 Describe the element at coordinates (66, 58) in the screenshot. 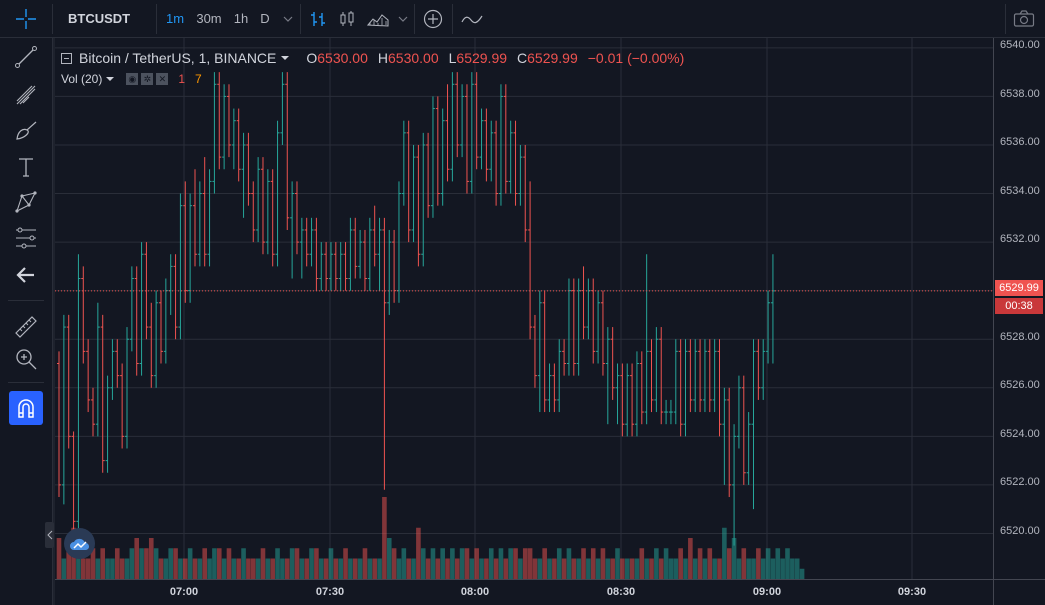

I see `legend-toggle-icon` at that location.